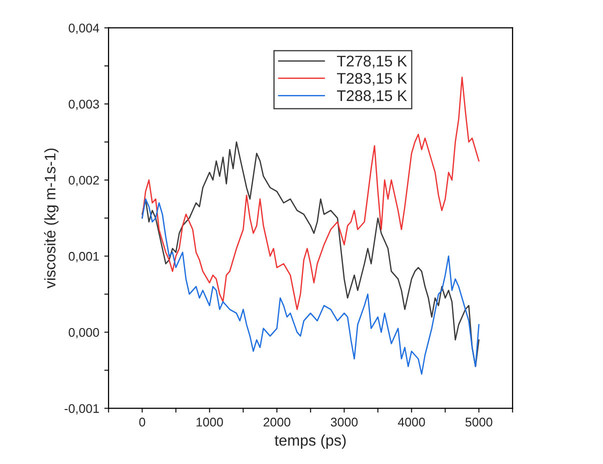  I want to click on x-tick-label: 3000, so click(344, 422).